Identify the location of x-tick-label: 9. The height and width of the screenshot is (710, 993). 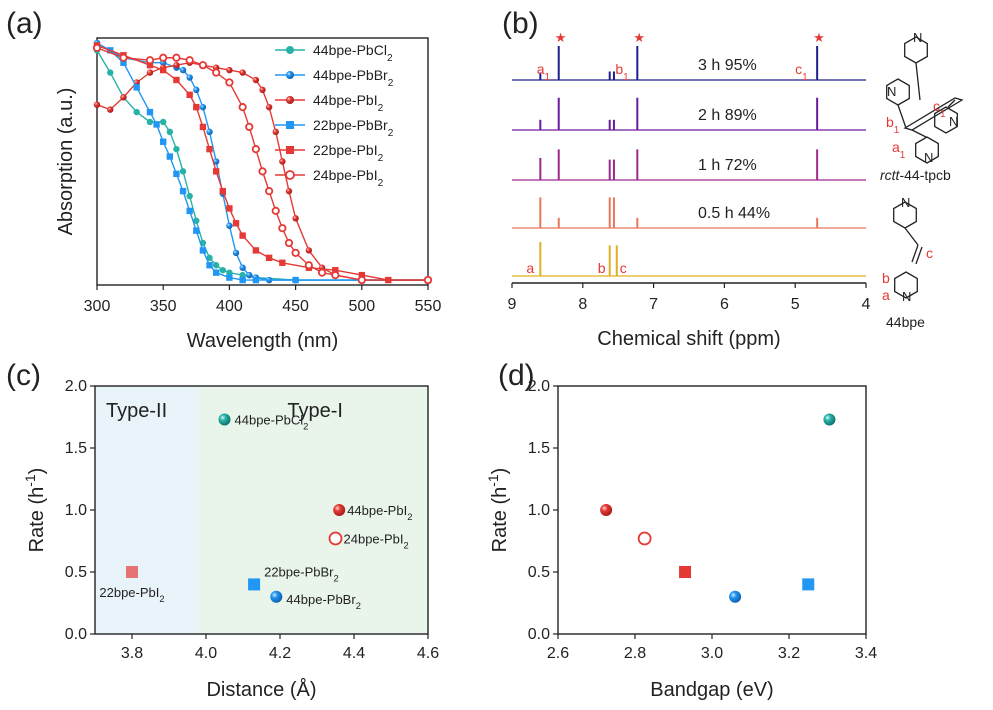
(512, 304).